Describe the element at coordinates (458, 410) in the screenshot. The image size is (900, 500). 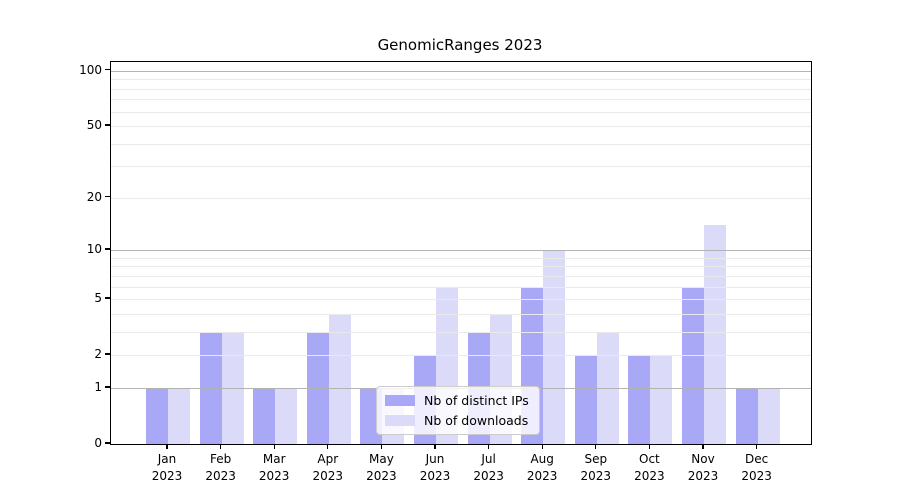
I see `legend: Nb of distinct IPs Nb of downloads` at that location.